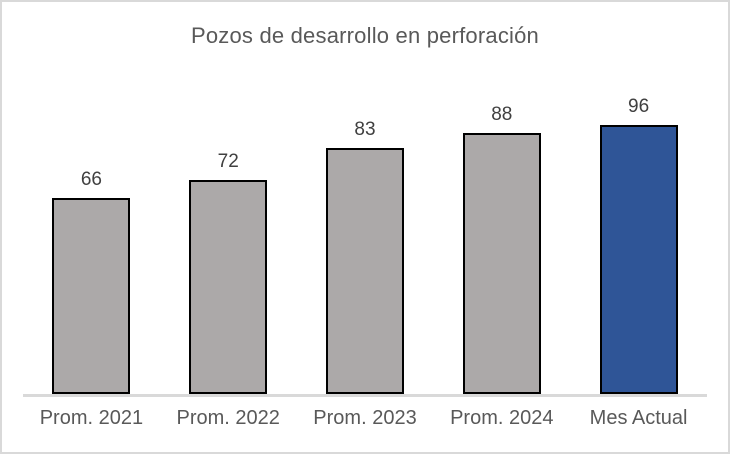 The width and height of the screenshot is (730, 454). I want to click on bar-column-4: 96, so click(638, 245).